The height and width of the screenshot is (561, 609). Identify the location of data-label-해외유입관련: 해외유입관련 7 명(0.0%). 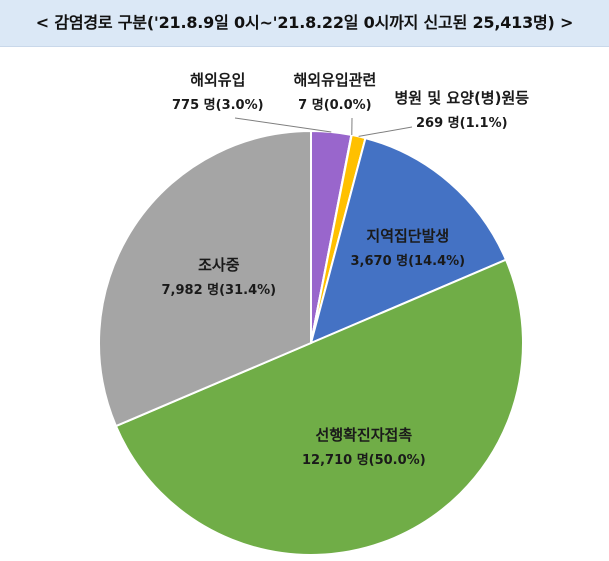
(335, 93).